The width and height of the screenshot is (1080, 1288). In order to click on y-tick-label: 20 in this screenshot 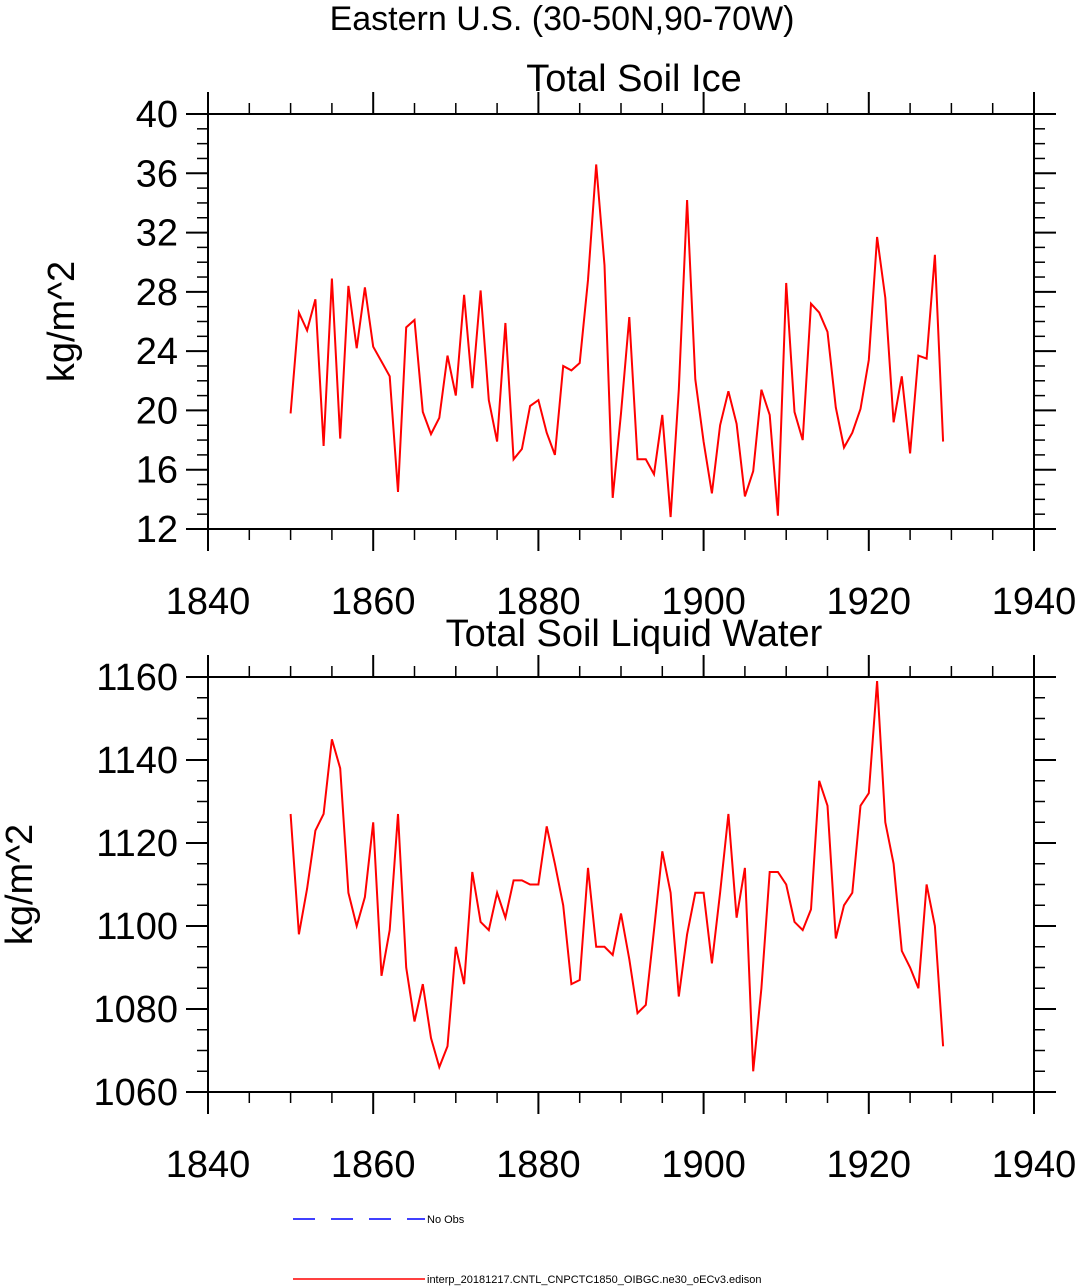, I will do `click(157, 411)`.